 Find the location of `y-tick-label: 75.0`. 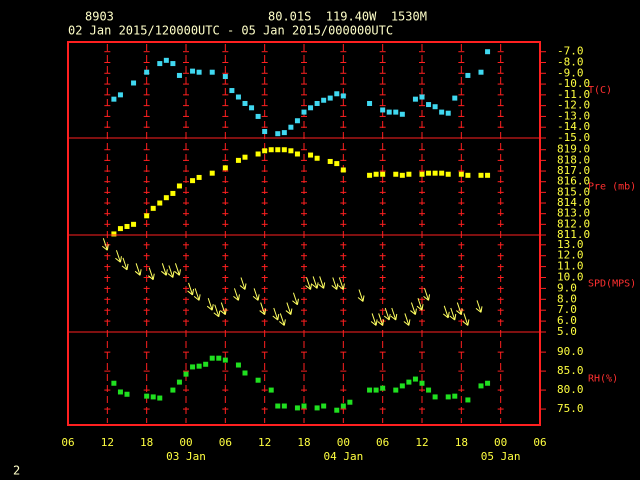

y-tick-label: 75.0 is located at coordinates (570, 408).